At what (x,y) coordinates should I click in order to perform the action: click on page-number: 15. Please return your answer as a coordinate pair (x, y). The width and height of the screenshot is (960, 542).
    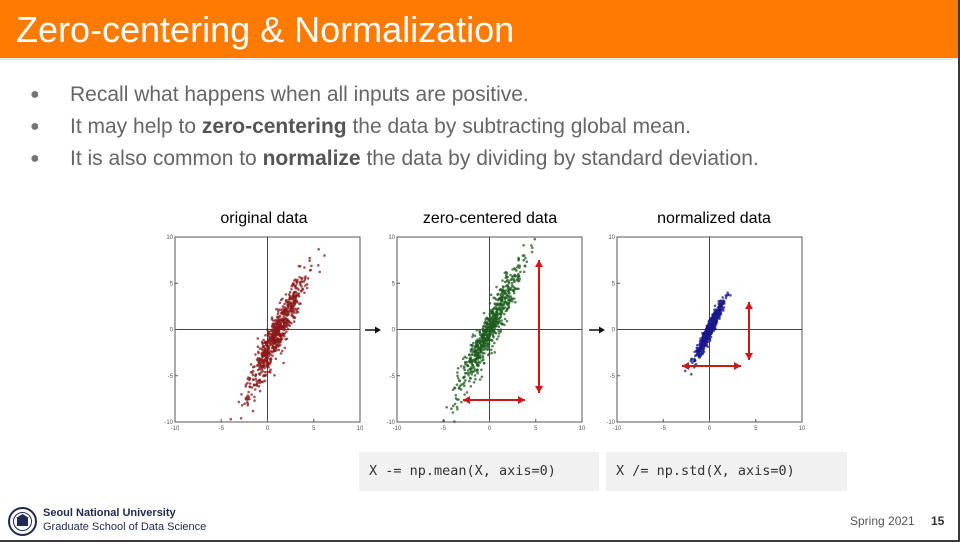
    Looking at the image, I should click on (938, 521).